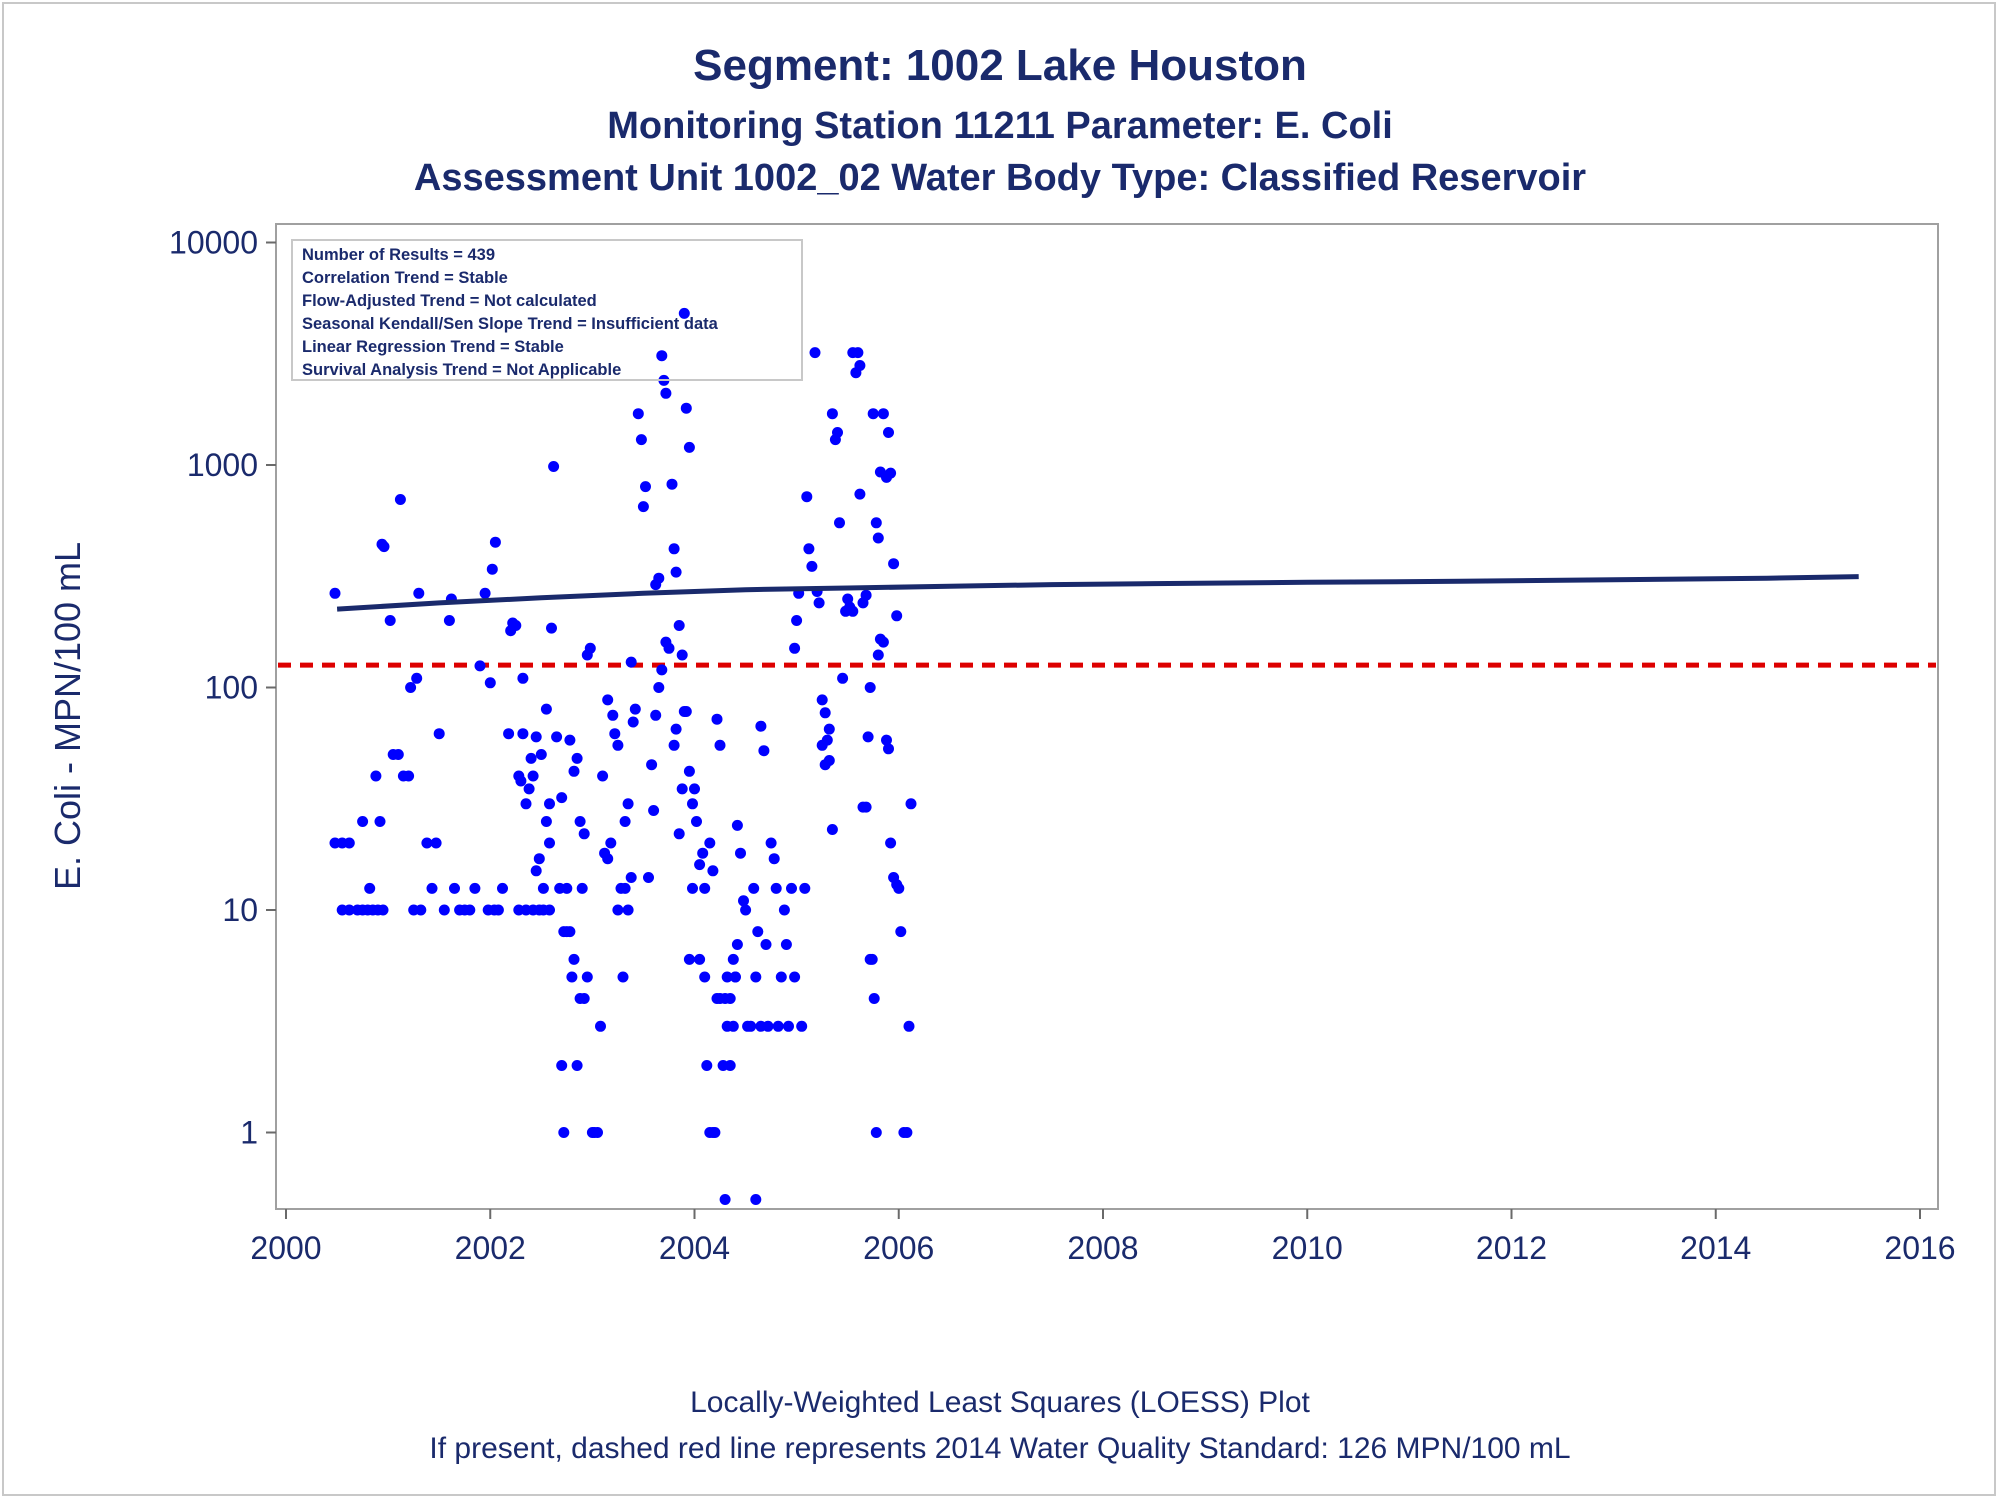 This screenshot has height=1500, width=2000. Describe the element at coordinates (1919, 1248) in the screenshot. I see `x-tick-label: 2016` at that location.